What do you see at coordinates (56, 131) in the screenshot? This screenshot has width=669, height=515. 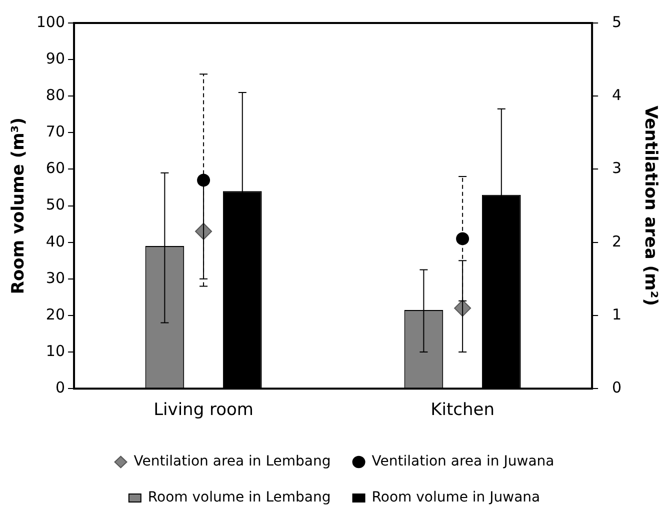 I see `y-tick-label: 70` at bounding box center [56, 131].